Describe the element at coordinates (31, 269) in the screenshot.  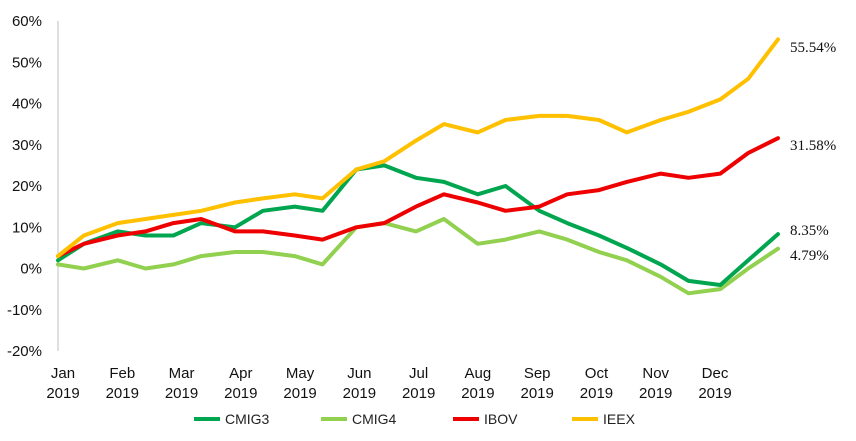
I see `y-tick-label: 0%` at that location.